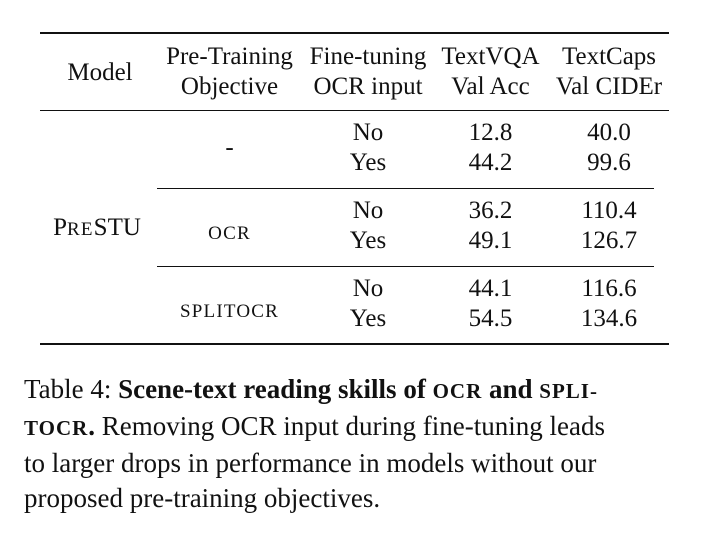  Describe the element at coordinates (490, 318) in the screenshot. I see `textvqa-cell: 54.5` at that location.